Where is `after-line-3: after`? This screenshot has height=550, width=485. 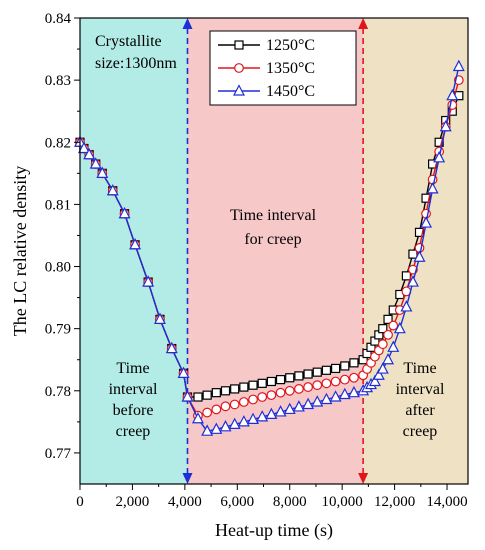
after-line-3: after is located at coordinates (420, 410).